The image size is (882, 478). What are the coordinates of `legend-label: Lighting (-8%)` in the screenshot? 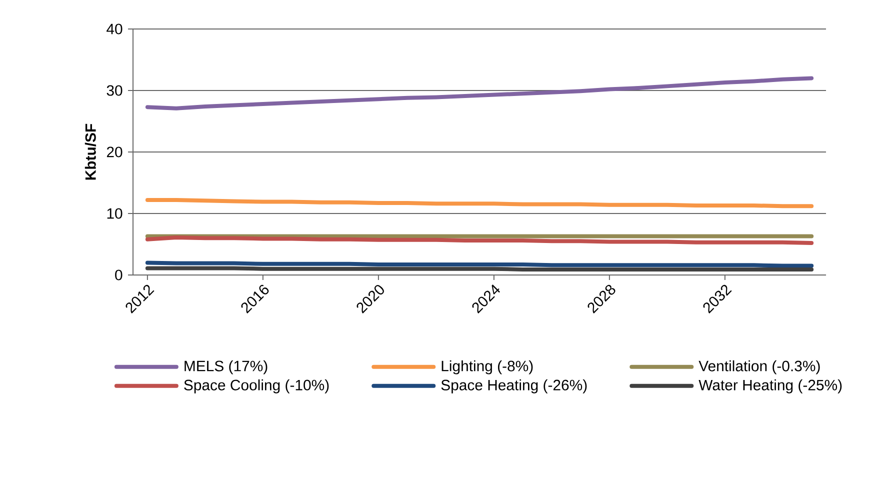 It's located at (487, 367).